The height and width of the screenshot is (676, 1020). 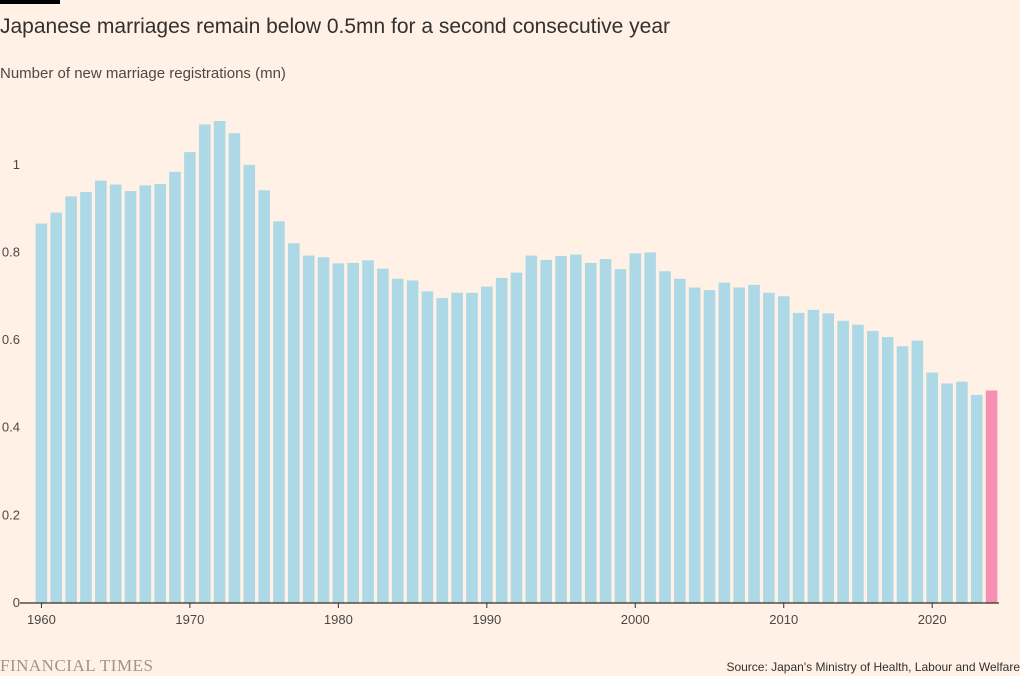 What do you see at coordinates (635, 619) in the screenshot?
I see `x-tick-label: 2000` at bounding box center [635, 619].